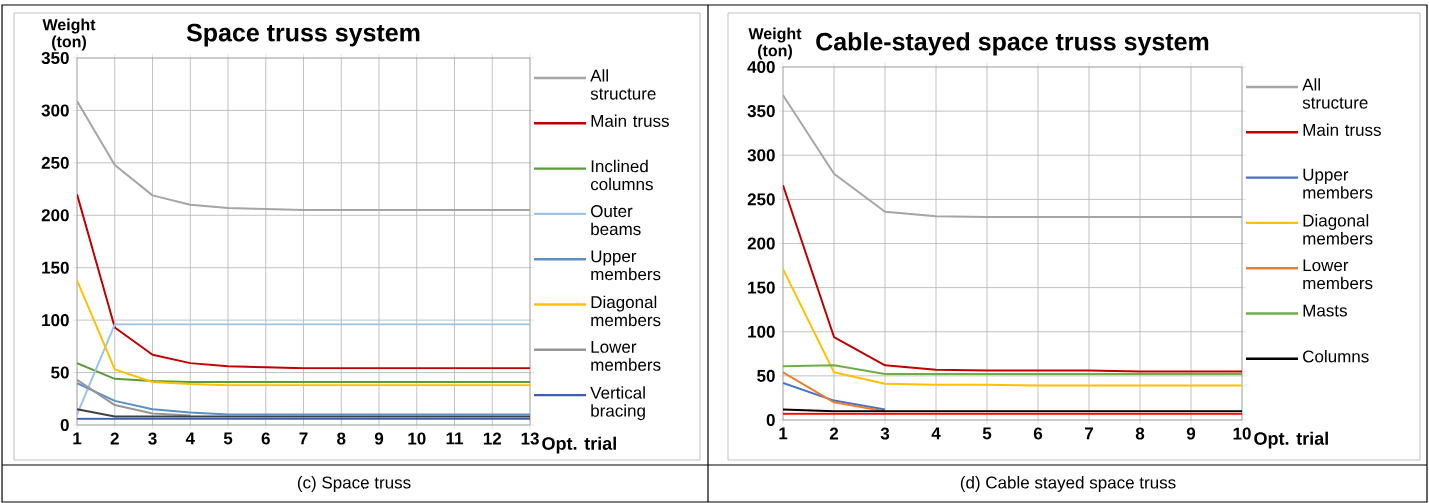 This screenshot has height=503, width=1429. Describe the element at coordinates (1068, 484) in the screenshot. I see `text: (d) Cable stayed space truss` at that location.